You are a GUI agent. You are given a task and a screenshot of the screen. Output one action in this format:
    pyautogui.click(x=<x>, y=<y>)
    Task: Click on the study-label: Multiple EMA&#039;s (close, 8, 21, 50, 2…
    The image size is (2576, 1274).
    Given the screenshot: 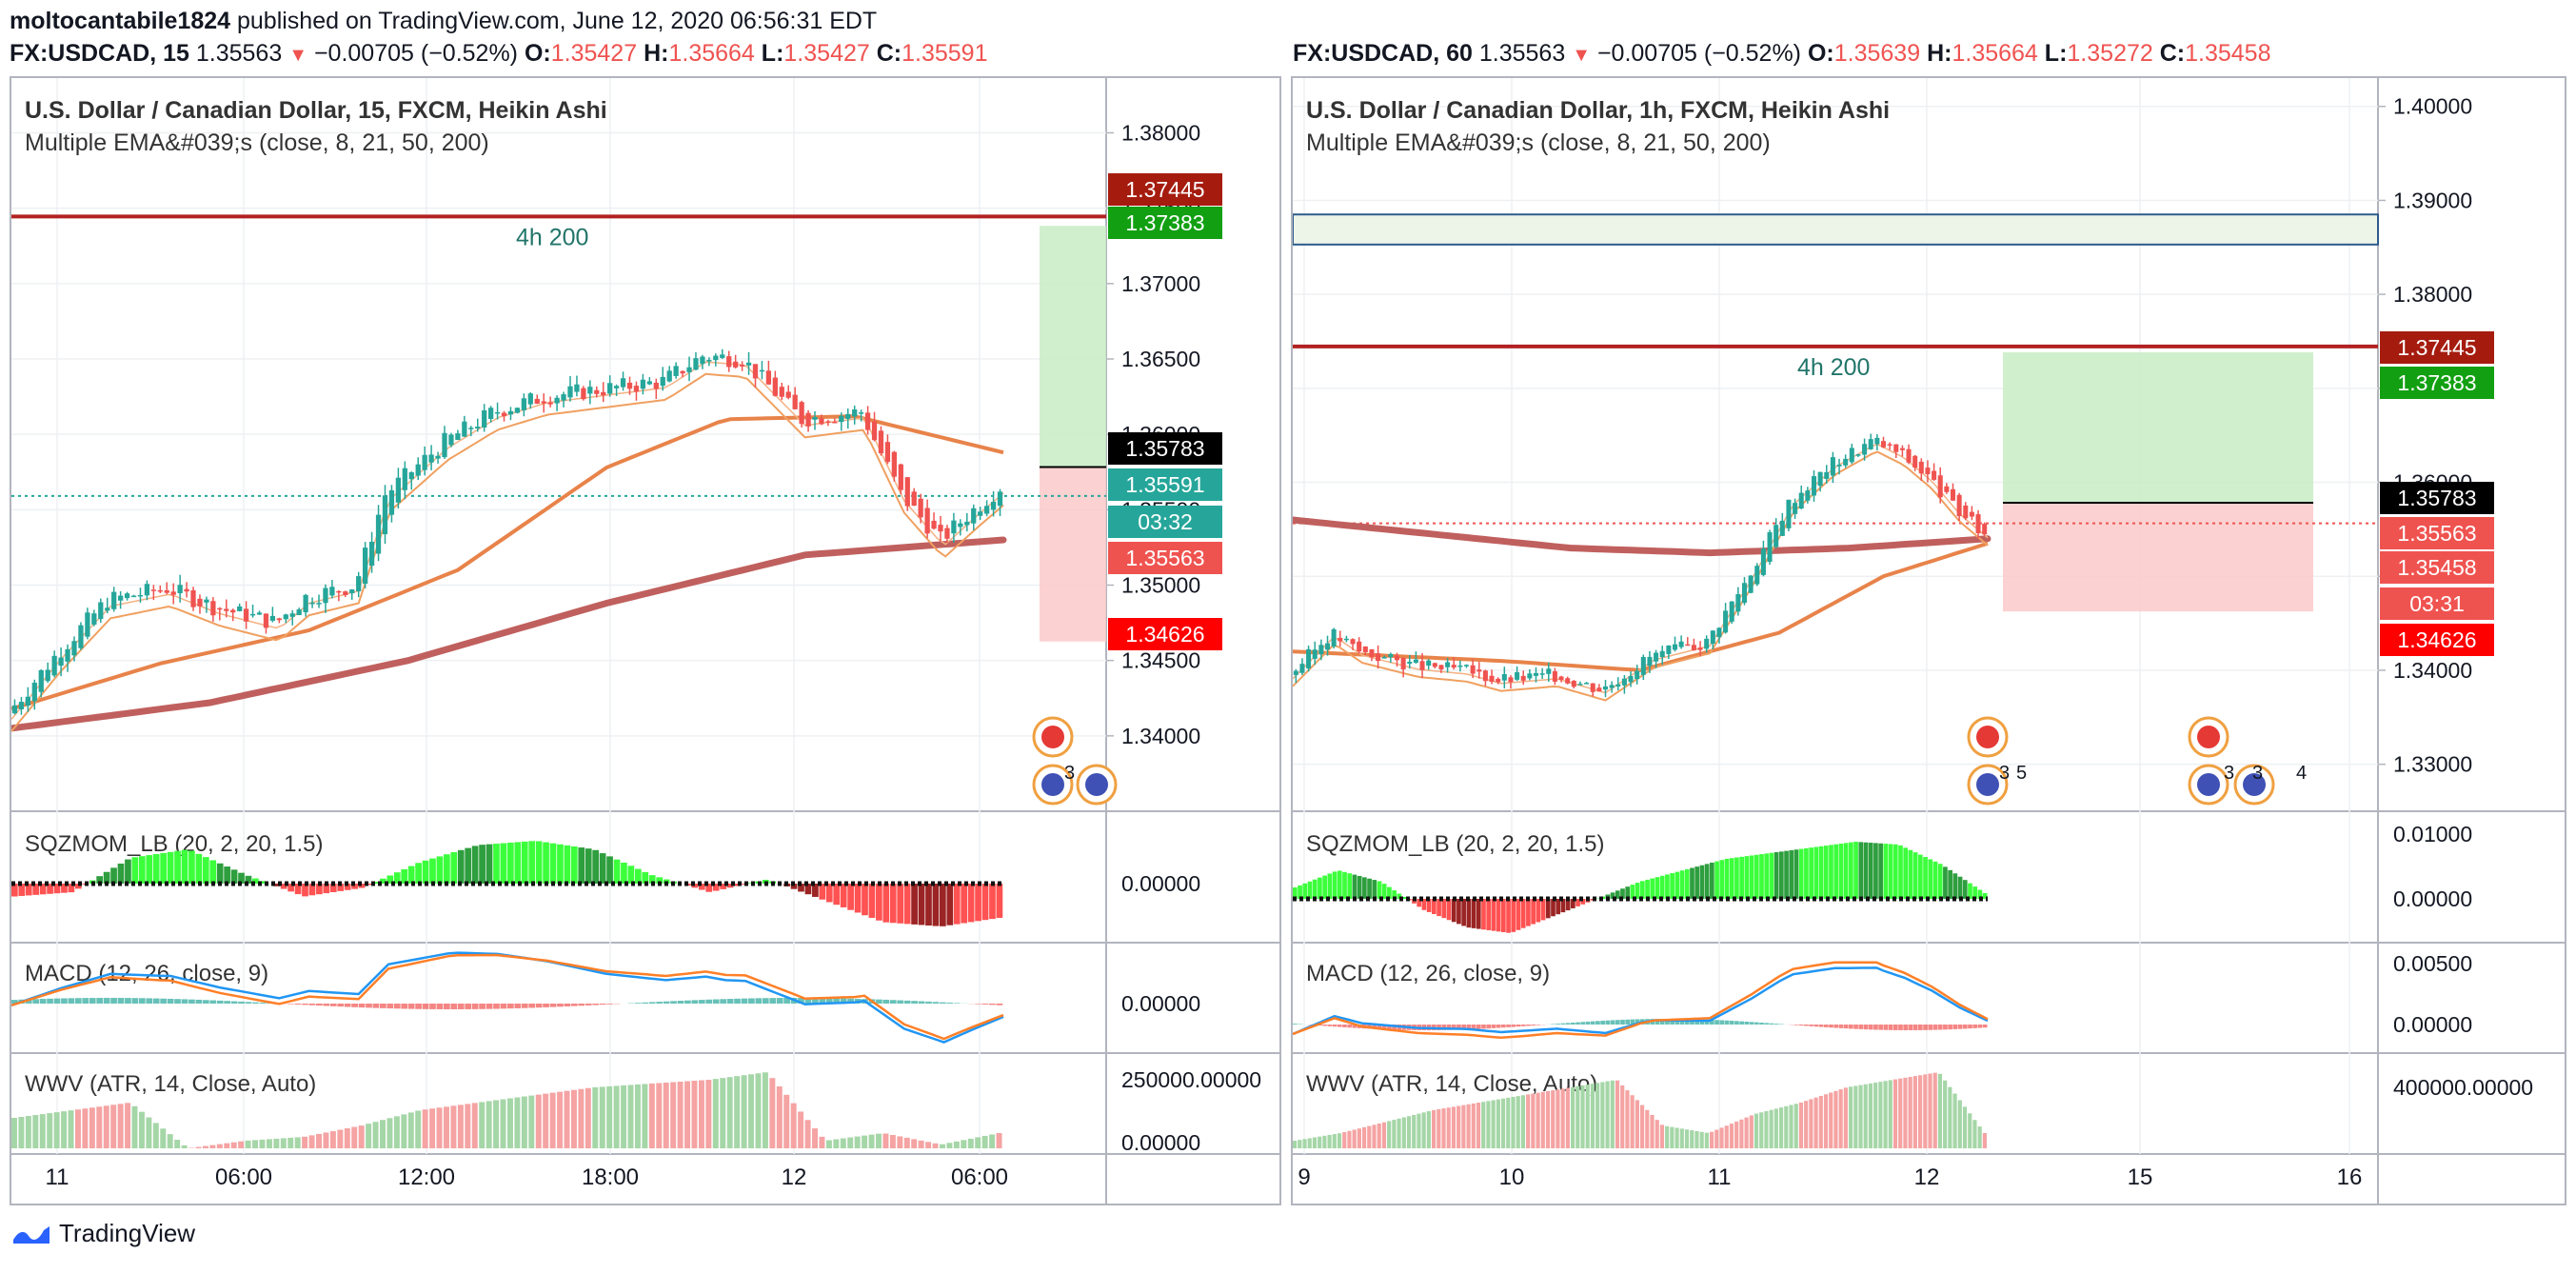 What is the action you would take?
    pyautogui.click(x=1538, y=143)
    